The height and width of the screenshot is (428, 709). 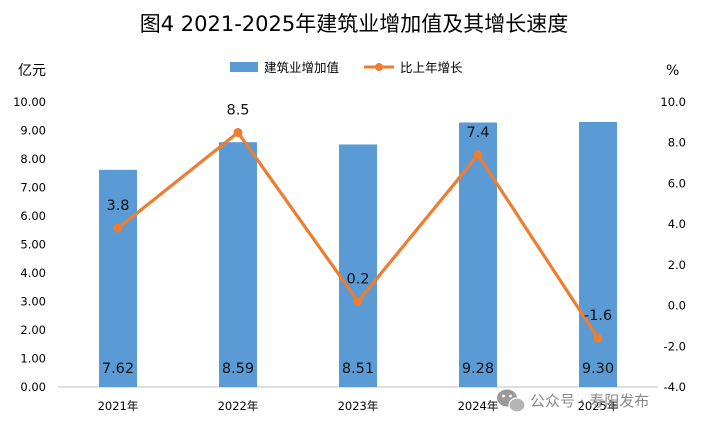 I want to click on left-tick-label: 8.00, so click(x=33, y=159).